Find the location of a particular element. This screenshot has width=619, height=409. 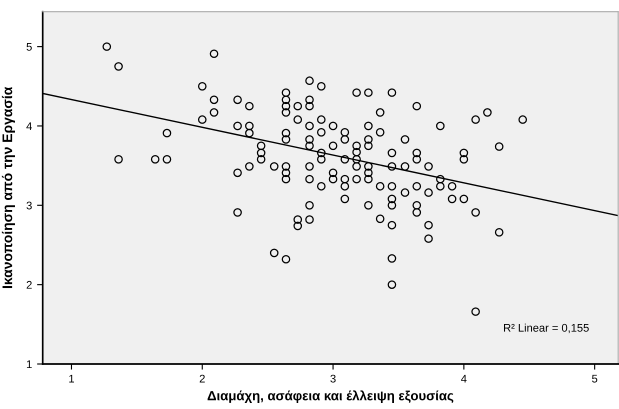

y-tick-label: 4 is located at coordinates (29, 126).